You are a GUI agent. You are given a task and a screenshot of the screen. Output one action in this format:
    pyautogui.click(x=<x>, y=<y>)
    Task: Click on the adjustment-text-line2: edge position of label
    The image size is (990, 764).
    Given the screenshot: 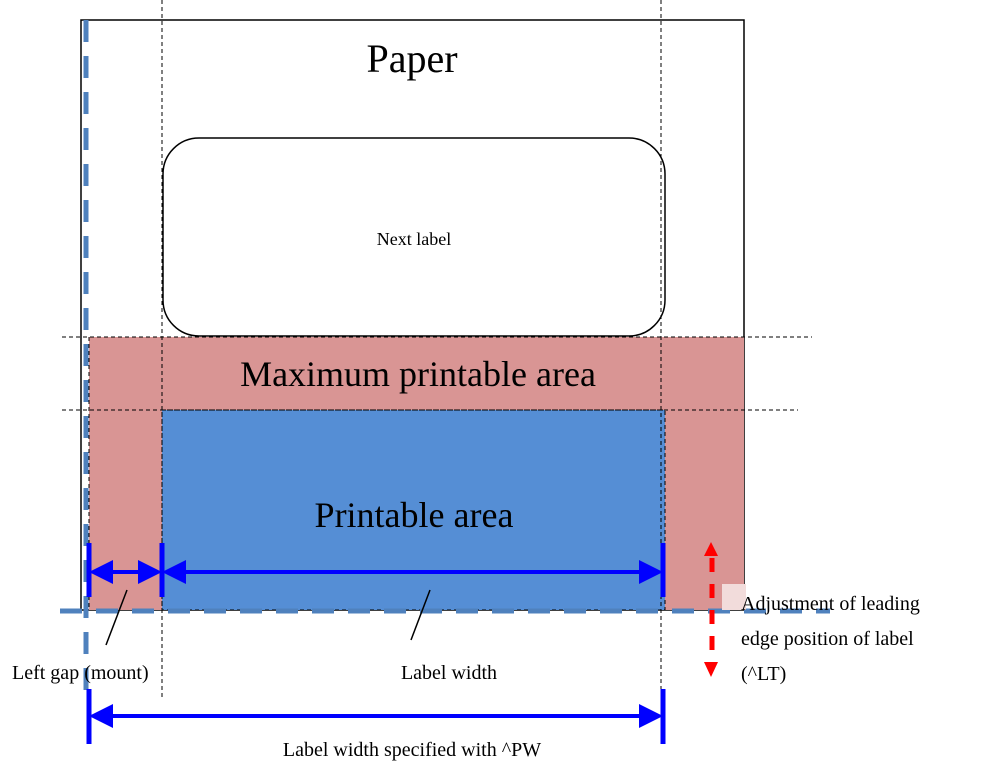 What is the action you would take?
    pyautogui.click(x=827, y=639)
    